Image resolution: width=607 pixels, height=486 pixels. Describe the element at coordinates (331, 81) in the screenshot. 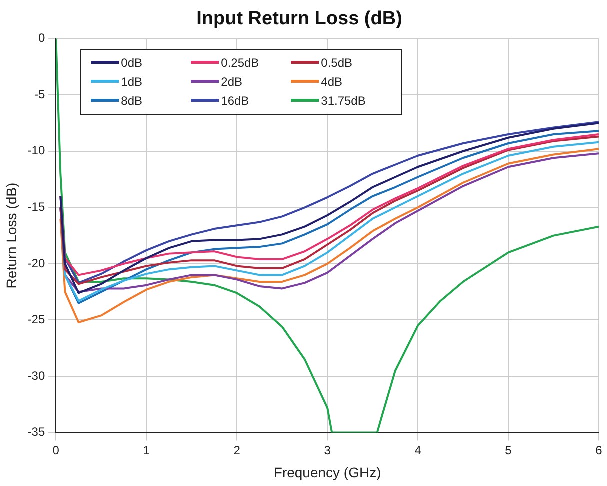

I see `legend-label: 4dB` at that location.